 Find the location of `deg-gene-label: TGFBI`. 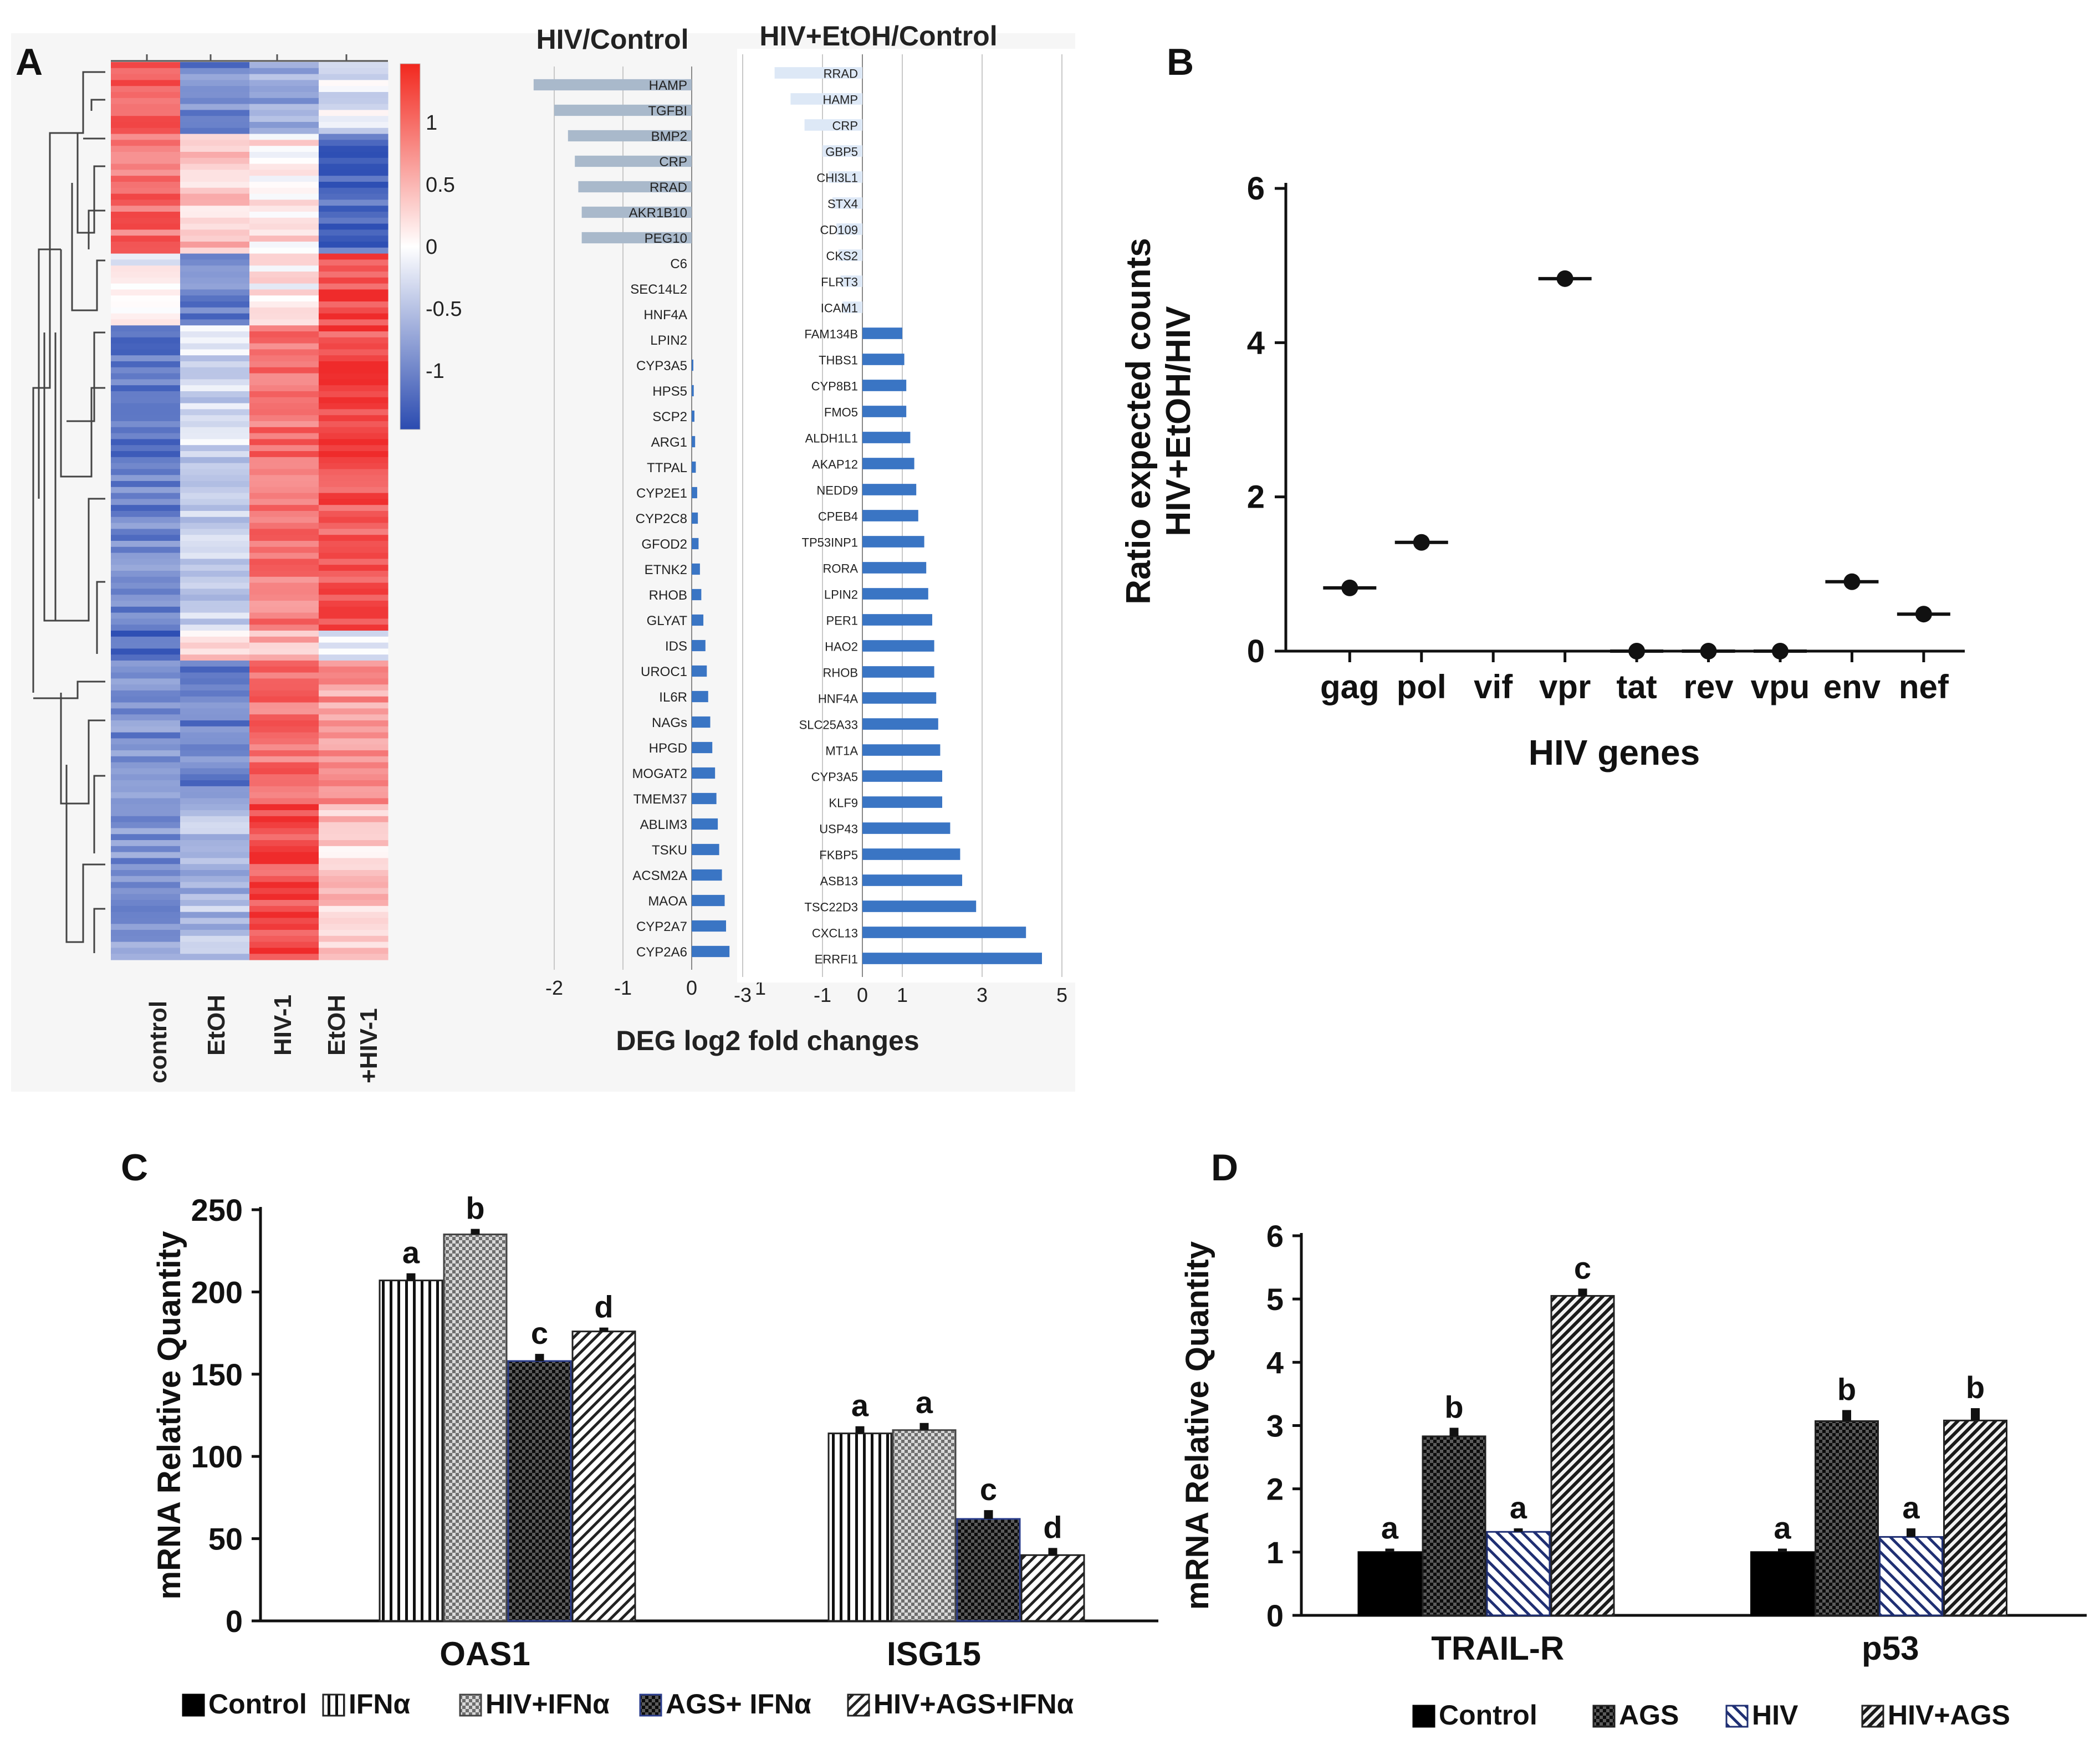

deg-gene-label: TGFBI is located at coordinates (667, 112).